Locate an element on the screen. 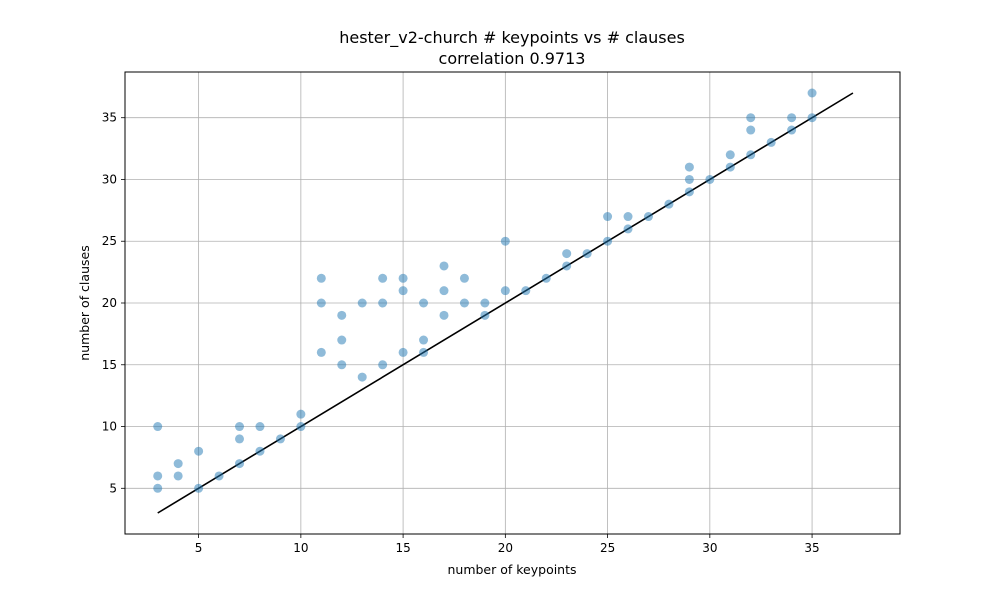 The height and width of the screenshot is (600, 1000). y-tick-label: 30 is located at coordinates (109, 179).